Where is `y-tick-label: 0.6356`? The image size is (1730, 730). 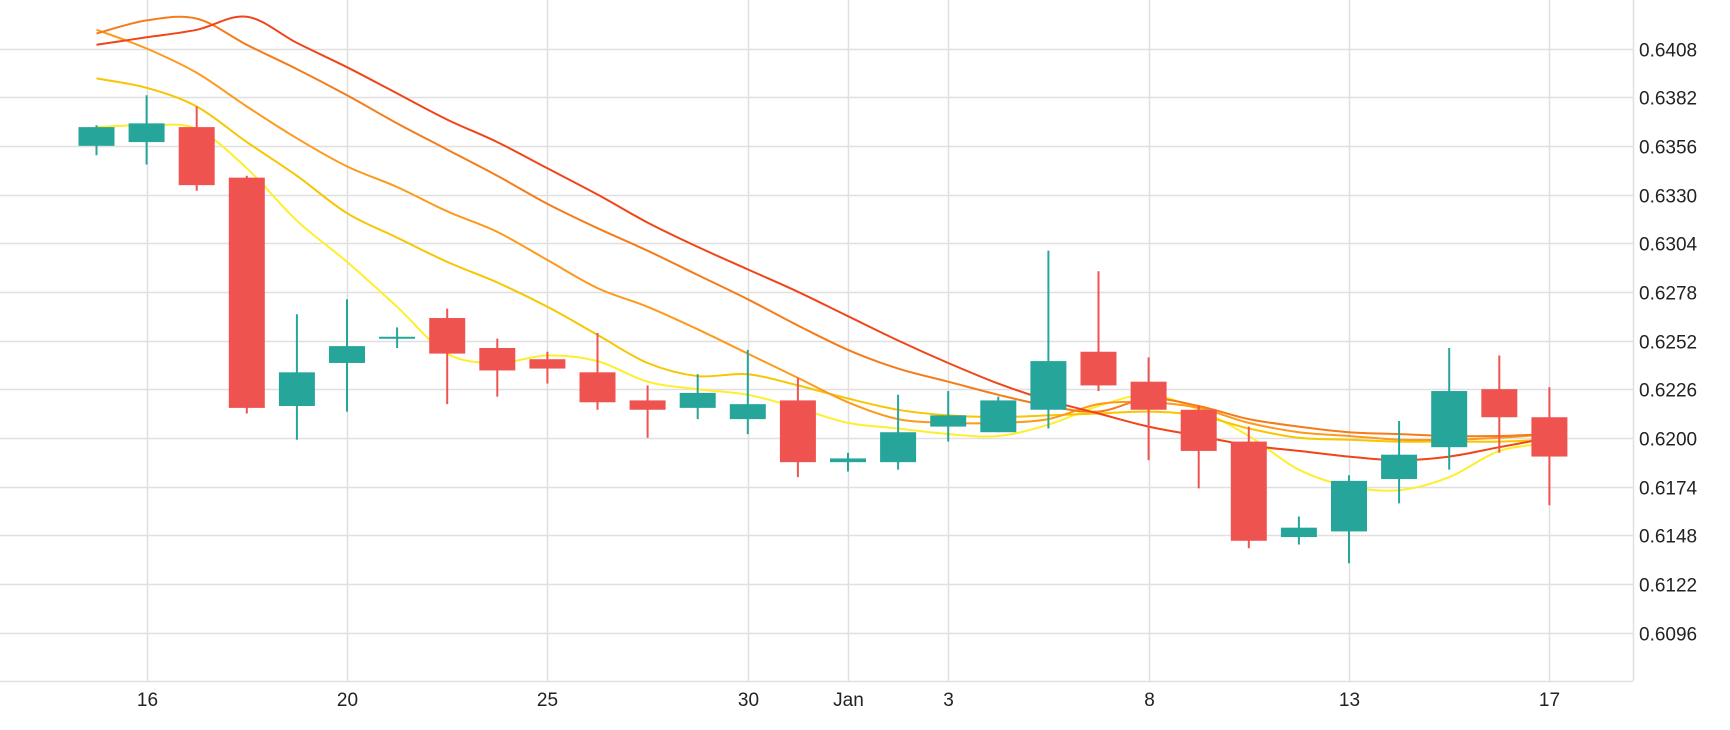 y-tick-label: 0.6356 is located at coordinates (1668, 148).